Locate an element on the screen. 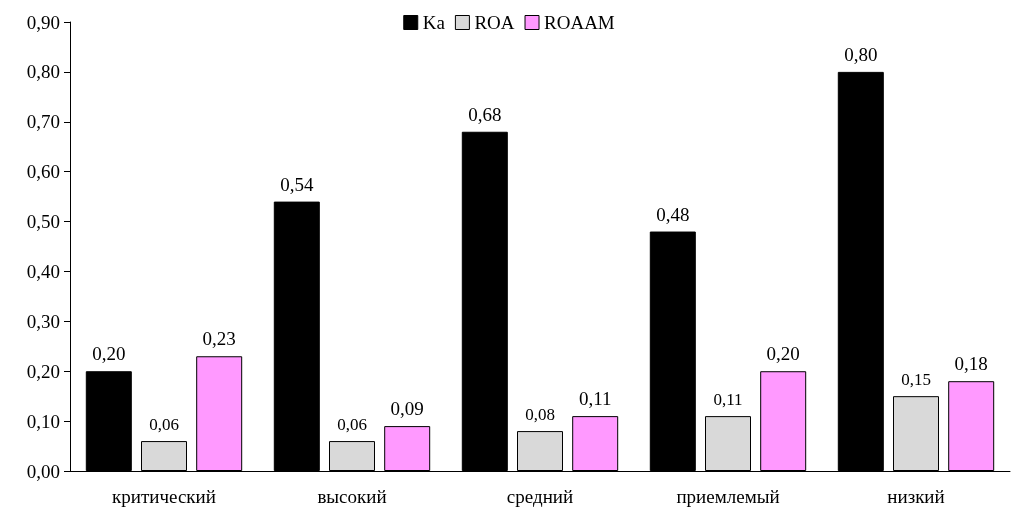  x-tick-label: средний is located at coordinates (540, 496).